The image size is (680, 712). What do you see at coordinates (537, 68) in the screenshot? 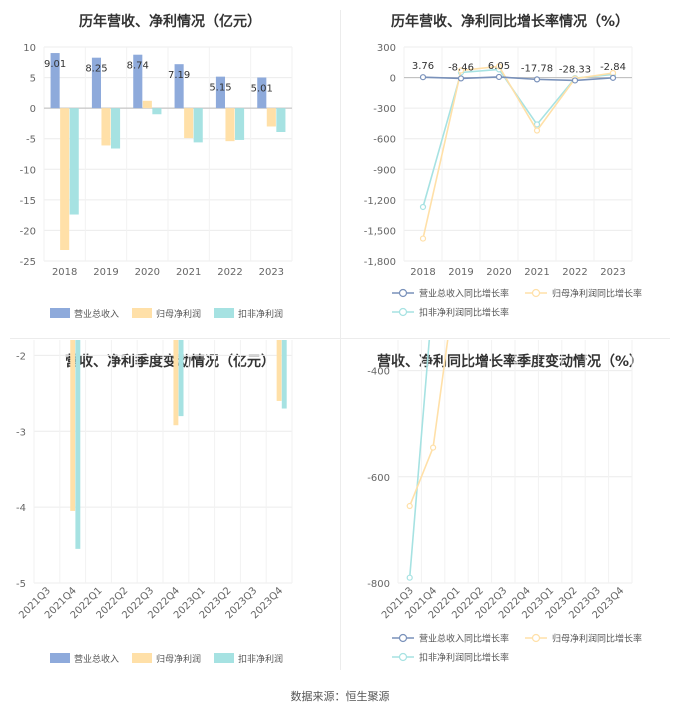
I see `data-label: -17.78` at bounding box center [537, 68].